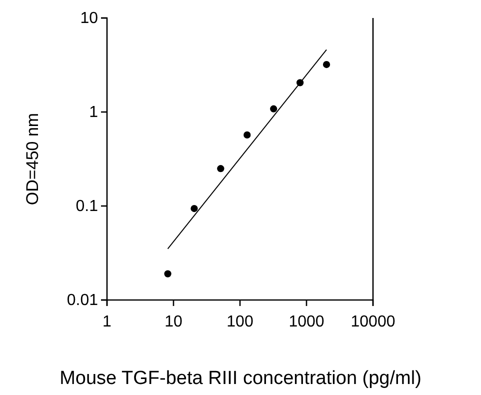 The image size is (481, 395). Describe the element at coordinates (241, 378) in the screenshot. I see `x-axis-title: Mouse TGF-beta RIII concentration (pg/ml)` at that location.